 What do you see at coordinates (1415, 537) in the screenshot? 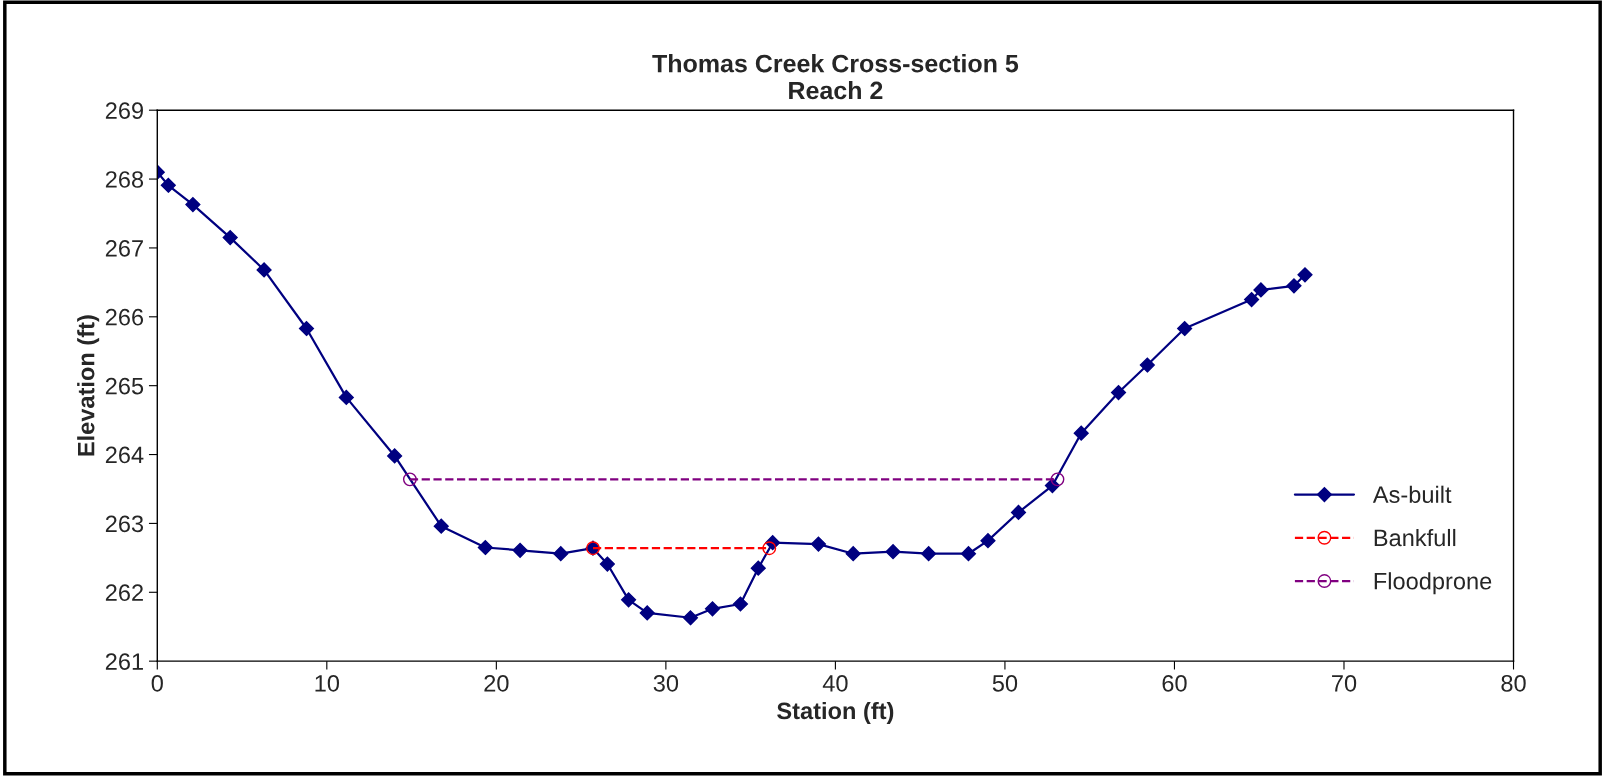
I see `legend-label: Bankfull` at bounding box center [1415, 537].